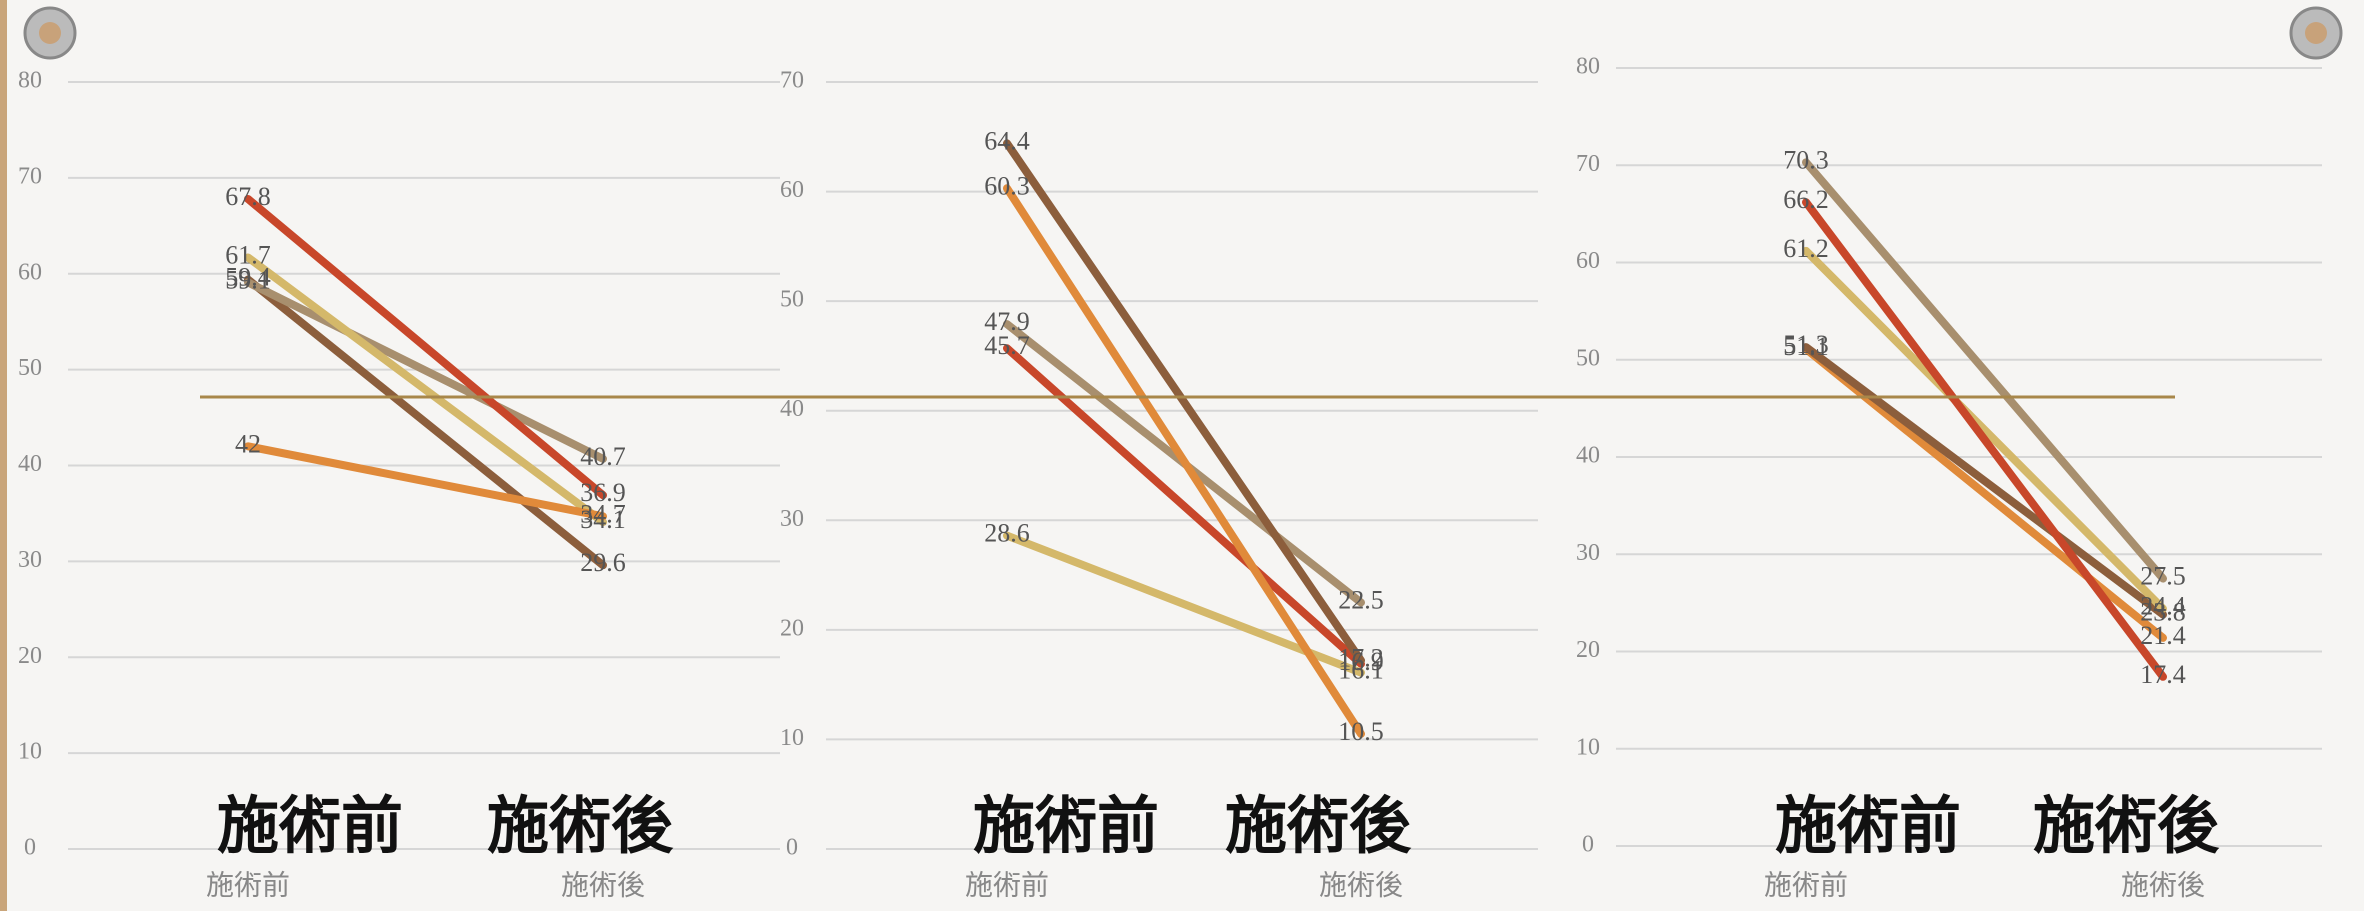 The height and width of the screenshot is (911, 2364). I want to click on value-label: 40.7, so click(603, 456).